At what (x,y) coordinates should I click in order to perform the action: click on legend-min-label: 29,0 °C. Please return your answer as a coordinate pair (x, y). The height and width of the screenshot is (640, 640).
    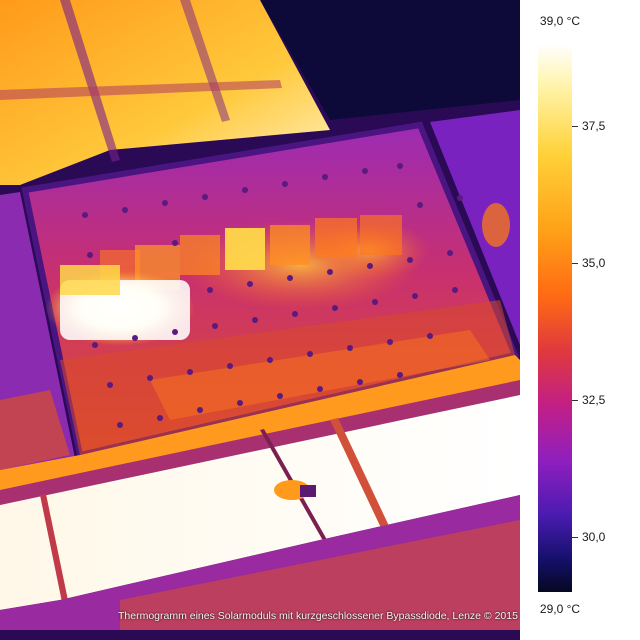
    Looking at the image, I should click on (560, 609).